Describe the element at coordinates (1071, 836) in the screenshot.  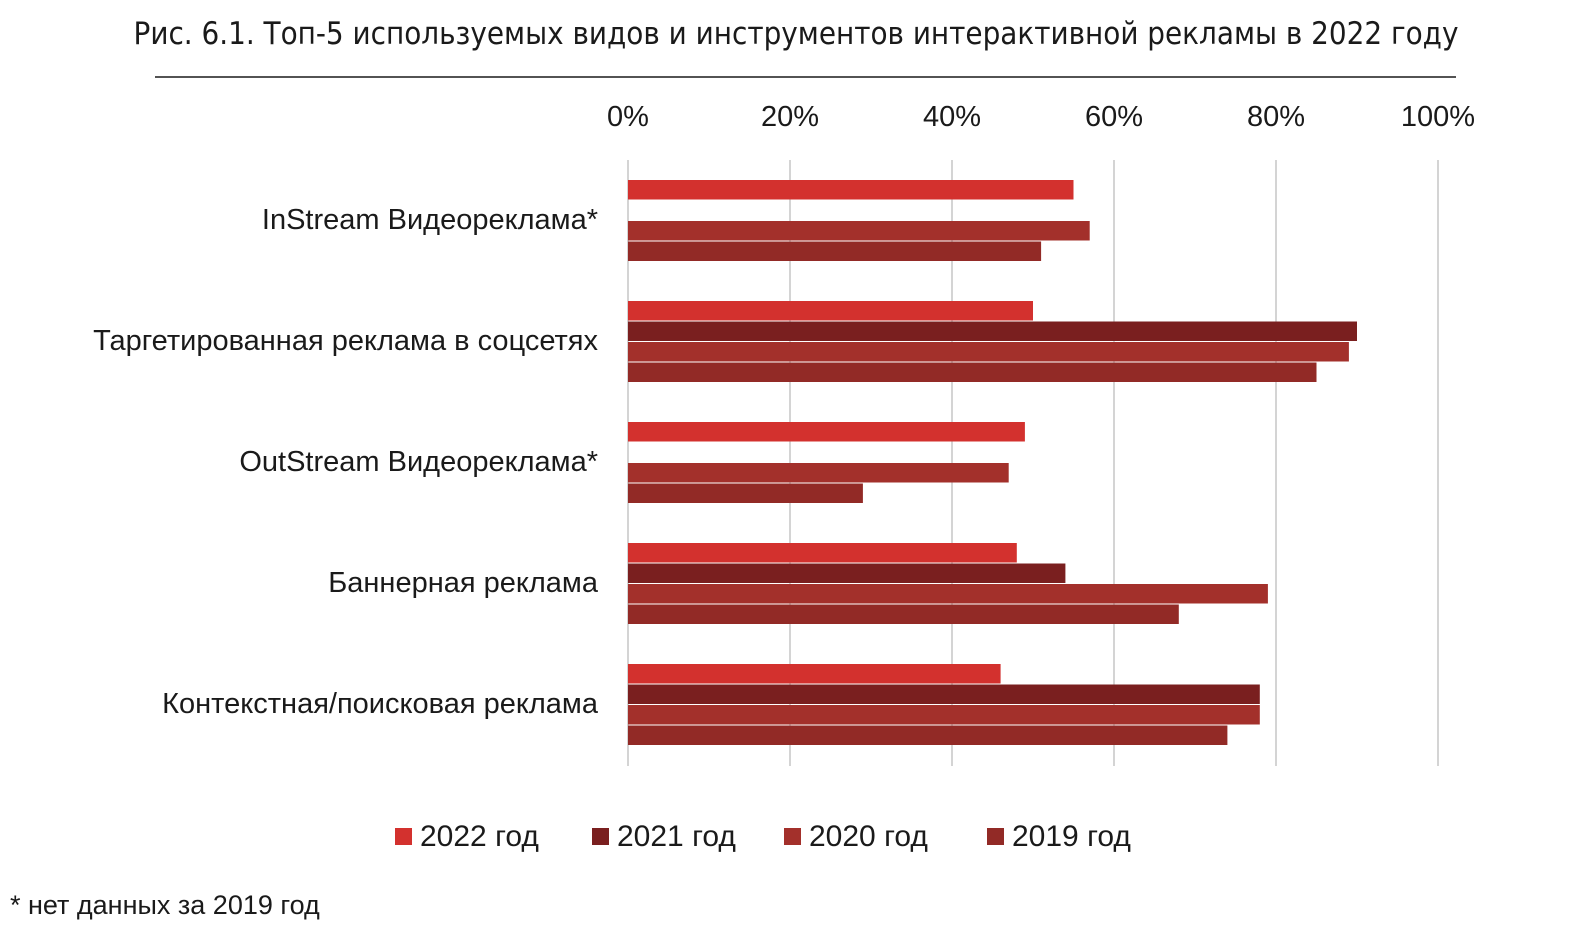
I see `legend-label: 2019 год` at that location.